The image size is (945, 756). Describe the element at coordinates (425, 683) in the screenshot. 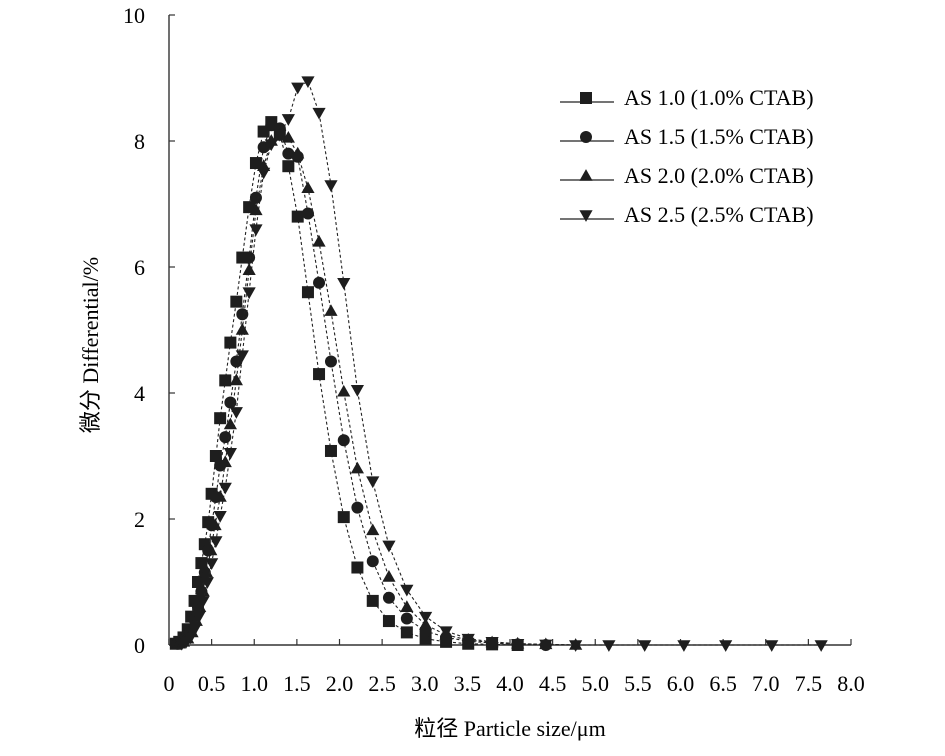

I see `x-tick-label: 3.0` at that location.